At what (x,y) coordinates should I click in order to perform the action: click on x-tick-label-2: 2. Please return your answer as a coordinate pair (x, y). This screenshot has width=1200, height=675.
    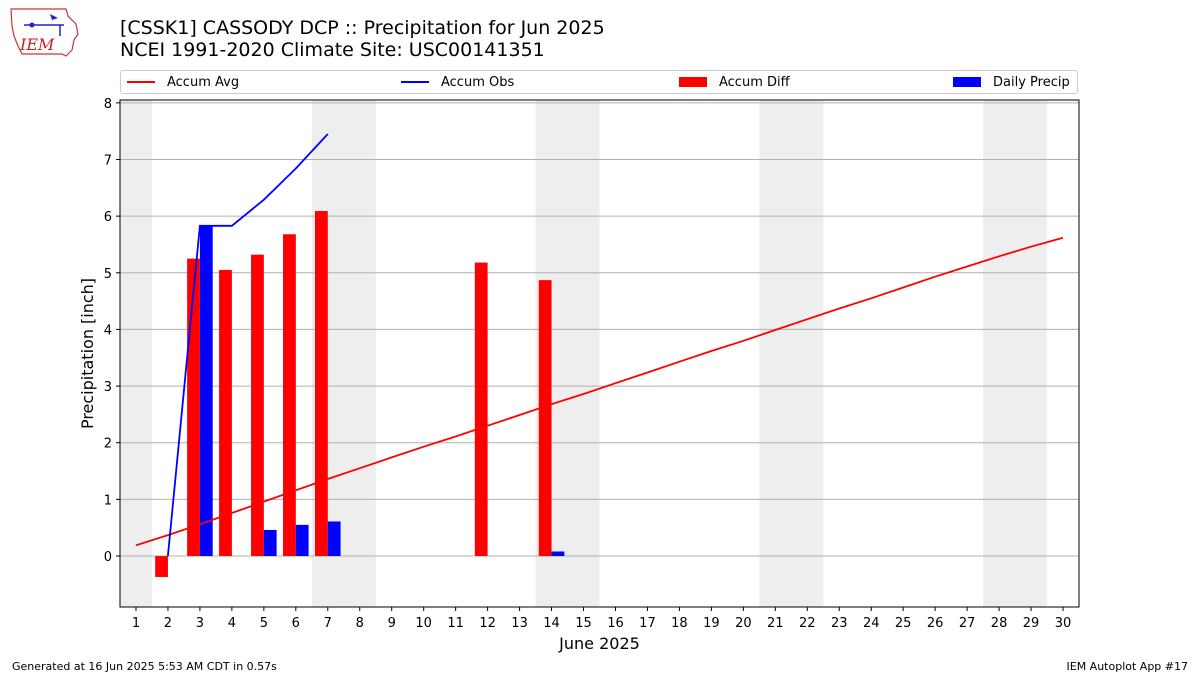
    Looking at the image, I should click on (168, 623).